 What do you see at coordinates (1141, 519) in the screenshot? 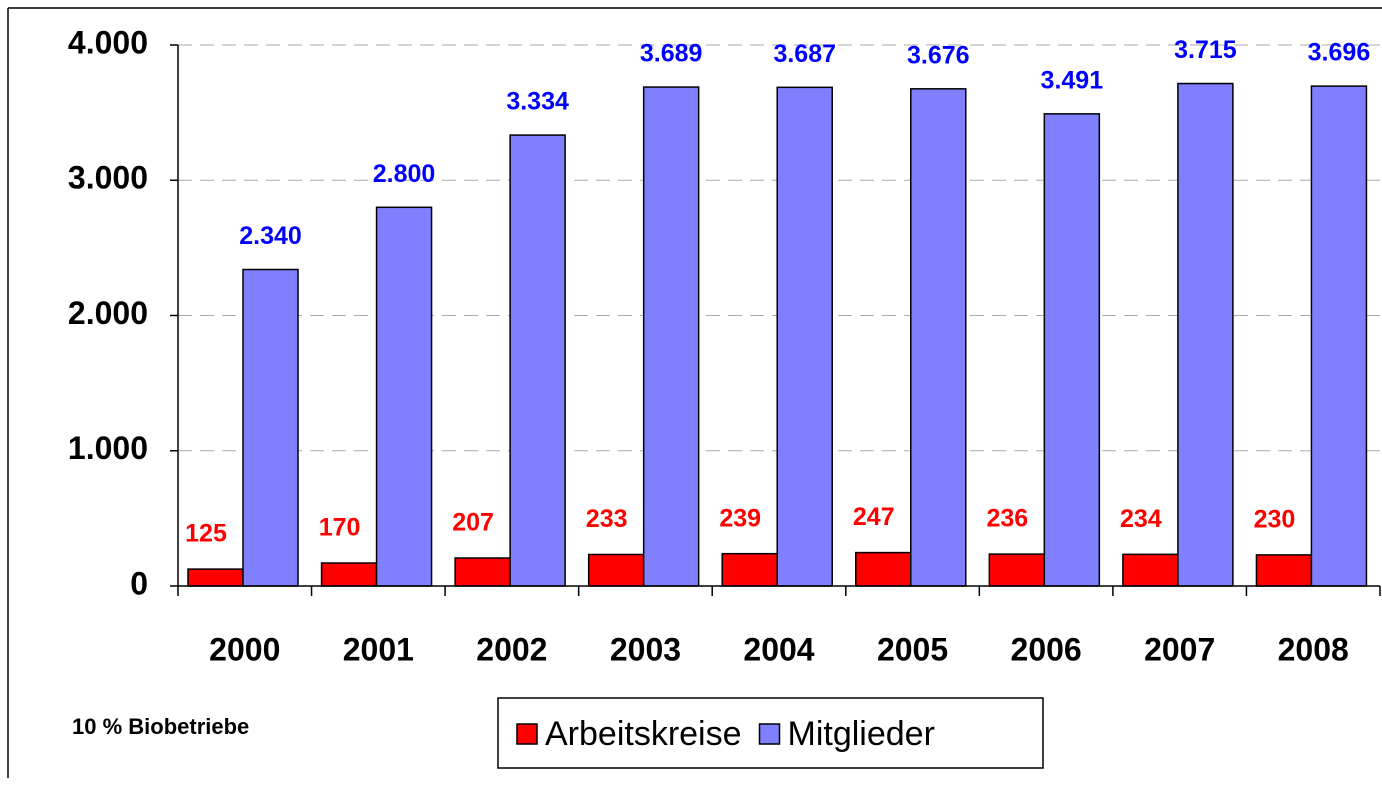
I see `data-label: 234` at bounding box center [1141, 519].